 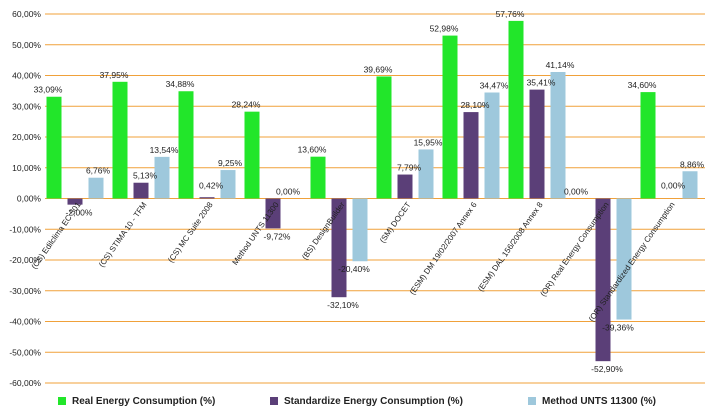 What do you see at coordinates (211, 186) in the screenshot?
I see `data-label-standardize: 0,42%` at bounding box center [211, 186].